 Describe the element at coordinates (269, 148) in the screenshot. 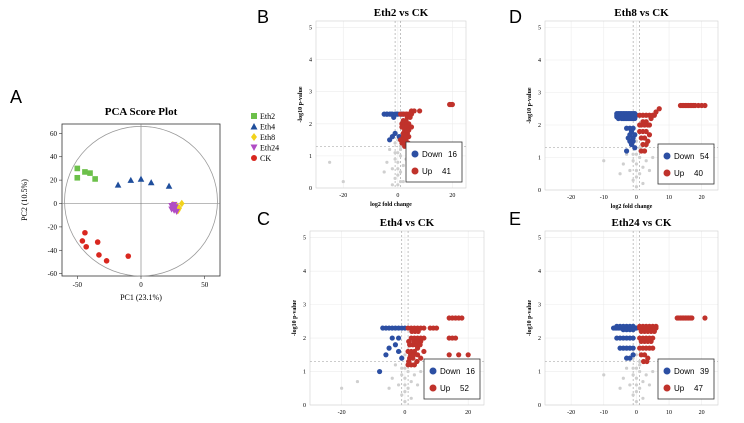

I see `legend-label-eth24: Eth24` at that location.